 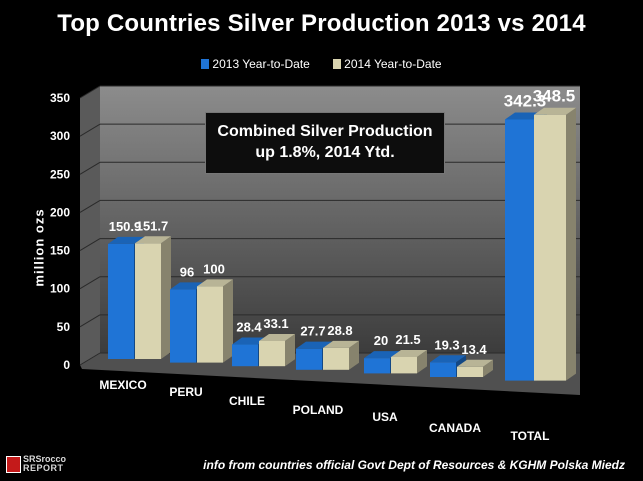 What do you see at coordinates (337, 64) in the screenshot?
I see `legend-swatch-2014` at bounding box center [337, 64].